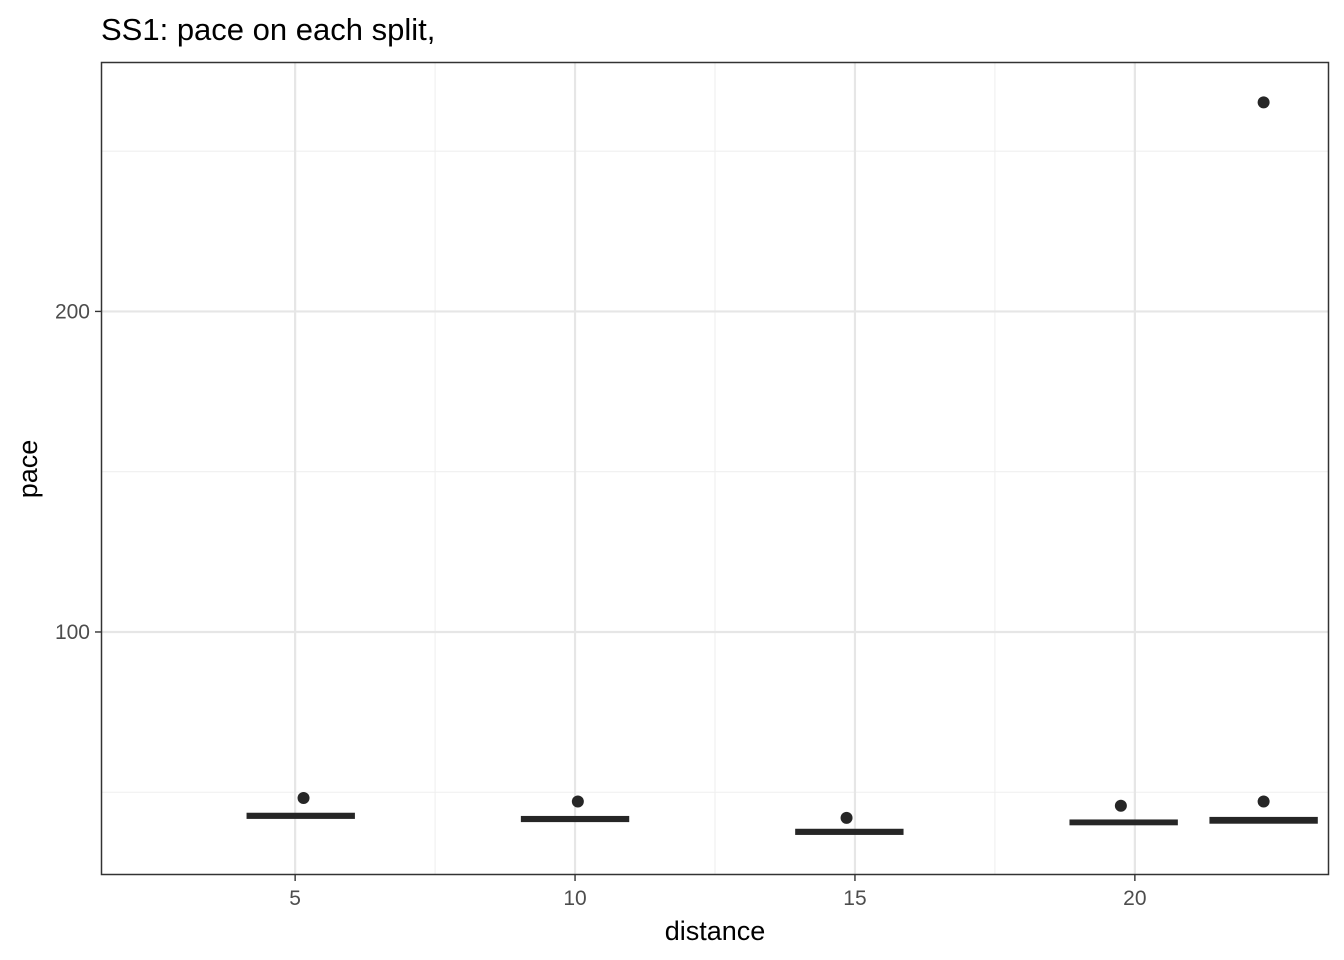 Image resolution: width=1344 pixels, height=960 pixels. I want to click on y-tick-label: 200, so click(72, 311).